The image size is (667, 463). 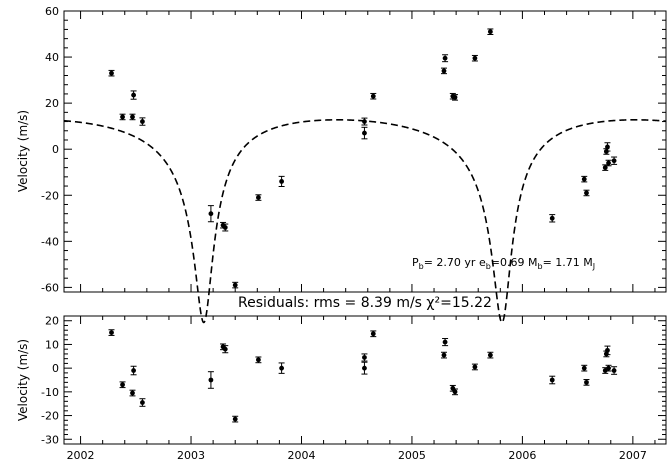 What do you see at coordinates (23, 380) in the screenshot?
I see `residuals-y-axis-label: Velocity (m/s)` at bounding box center [23, 380].